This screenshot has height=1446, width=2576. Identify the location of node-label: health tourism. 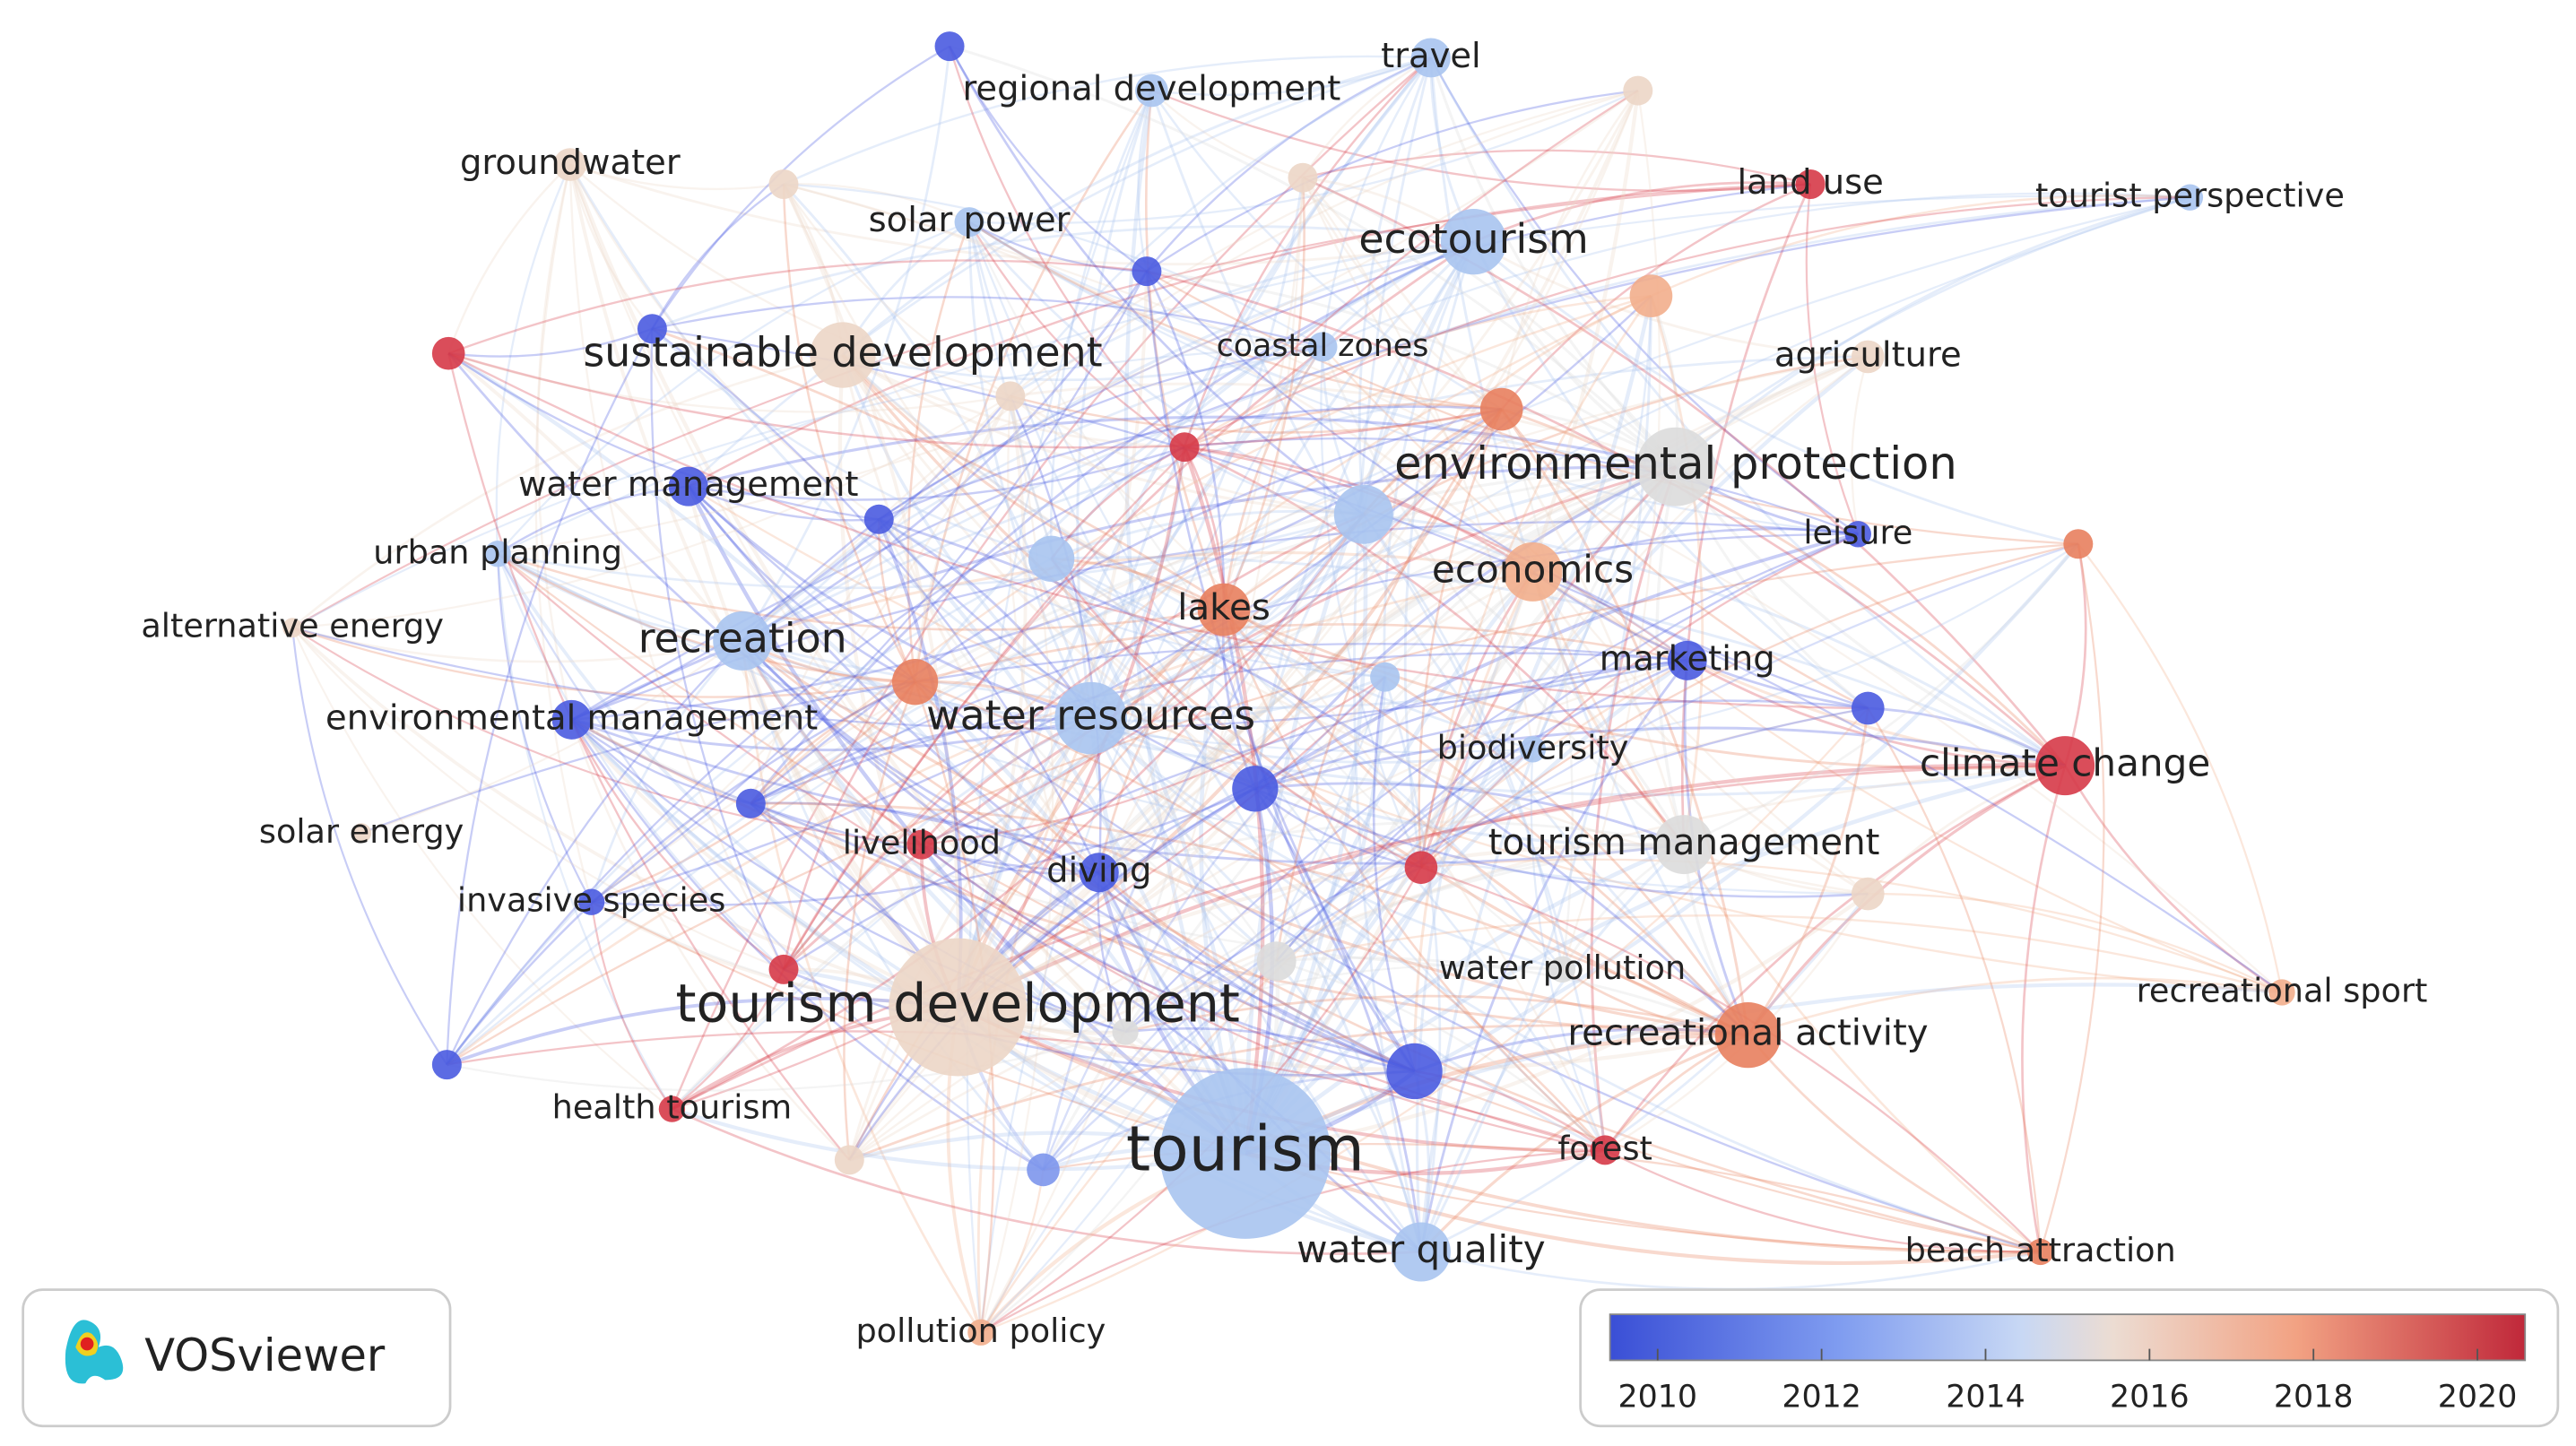
(672, 1107).